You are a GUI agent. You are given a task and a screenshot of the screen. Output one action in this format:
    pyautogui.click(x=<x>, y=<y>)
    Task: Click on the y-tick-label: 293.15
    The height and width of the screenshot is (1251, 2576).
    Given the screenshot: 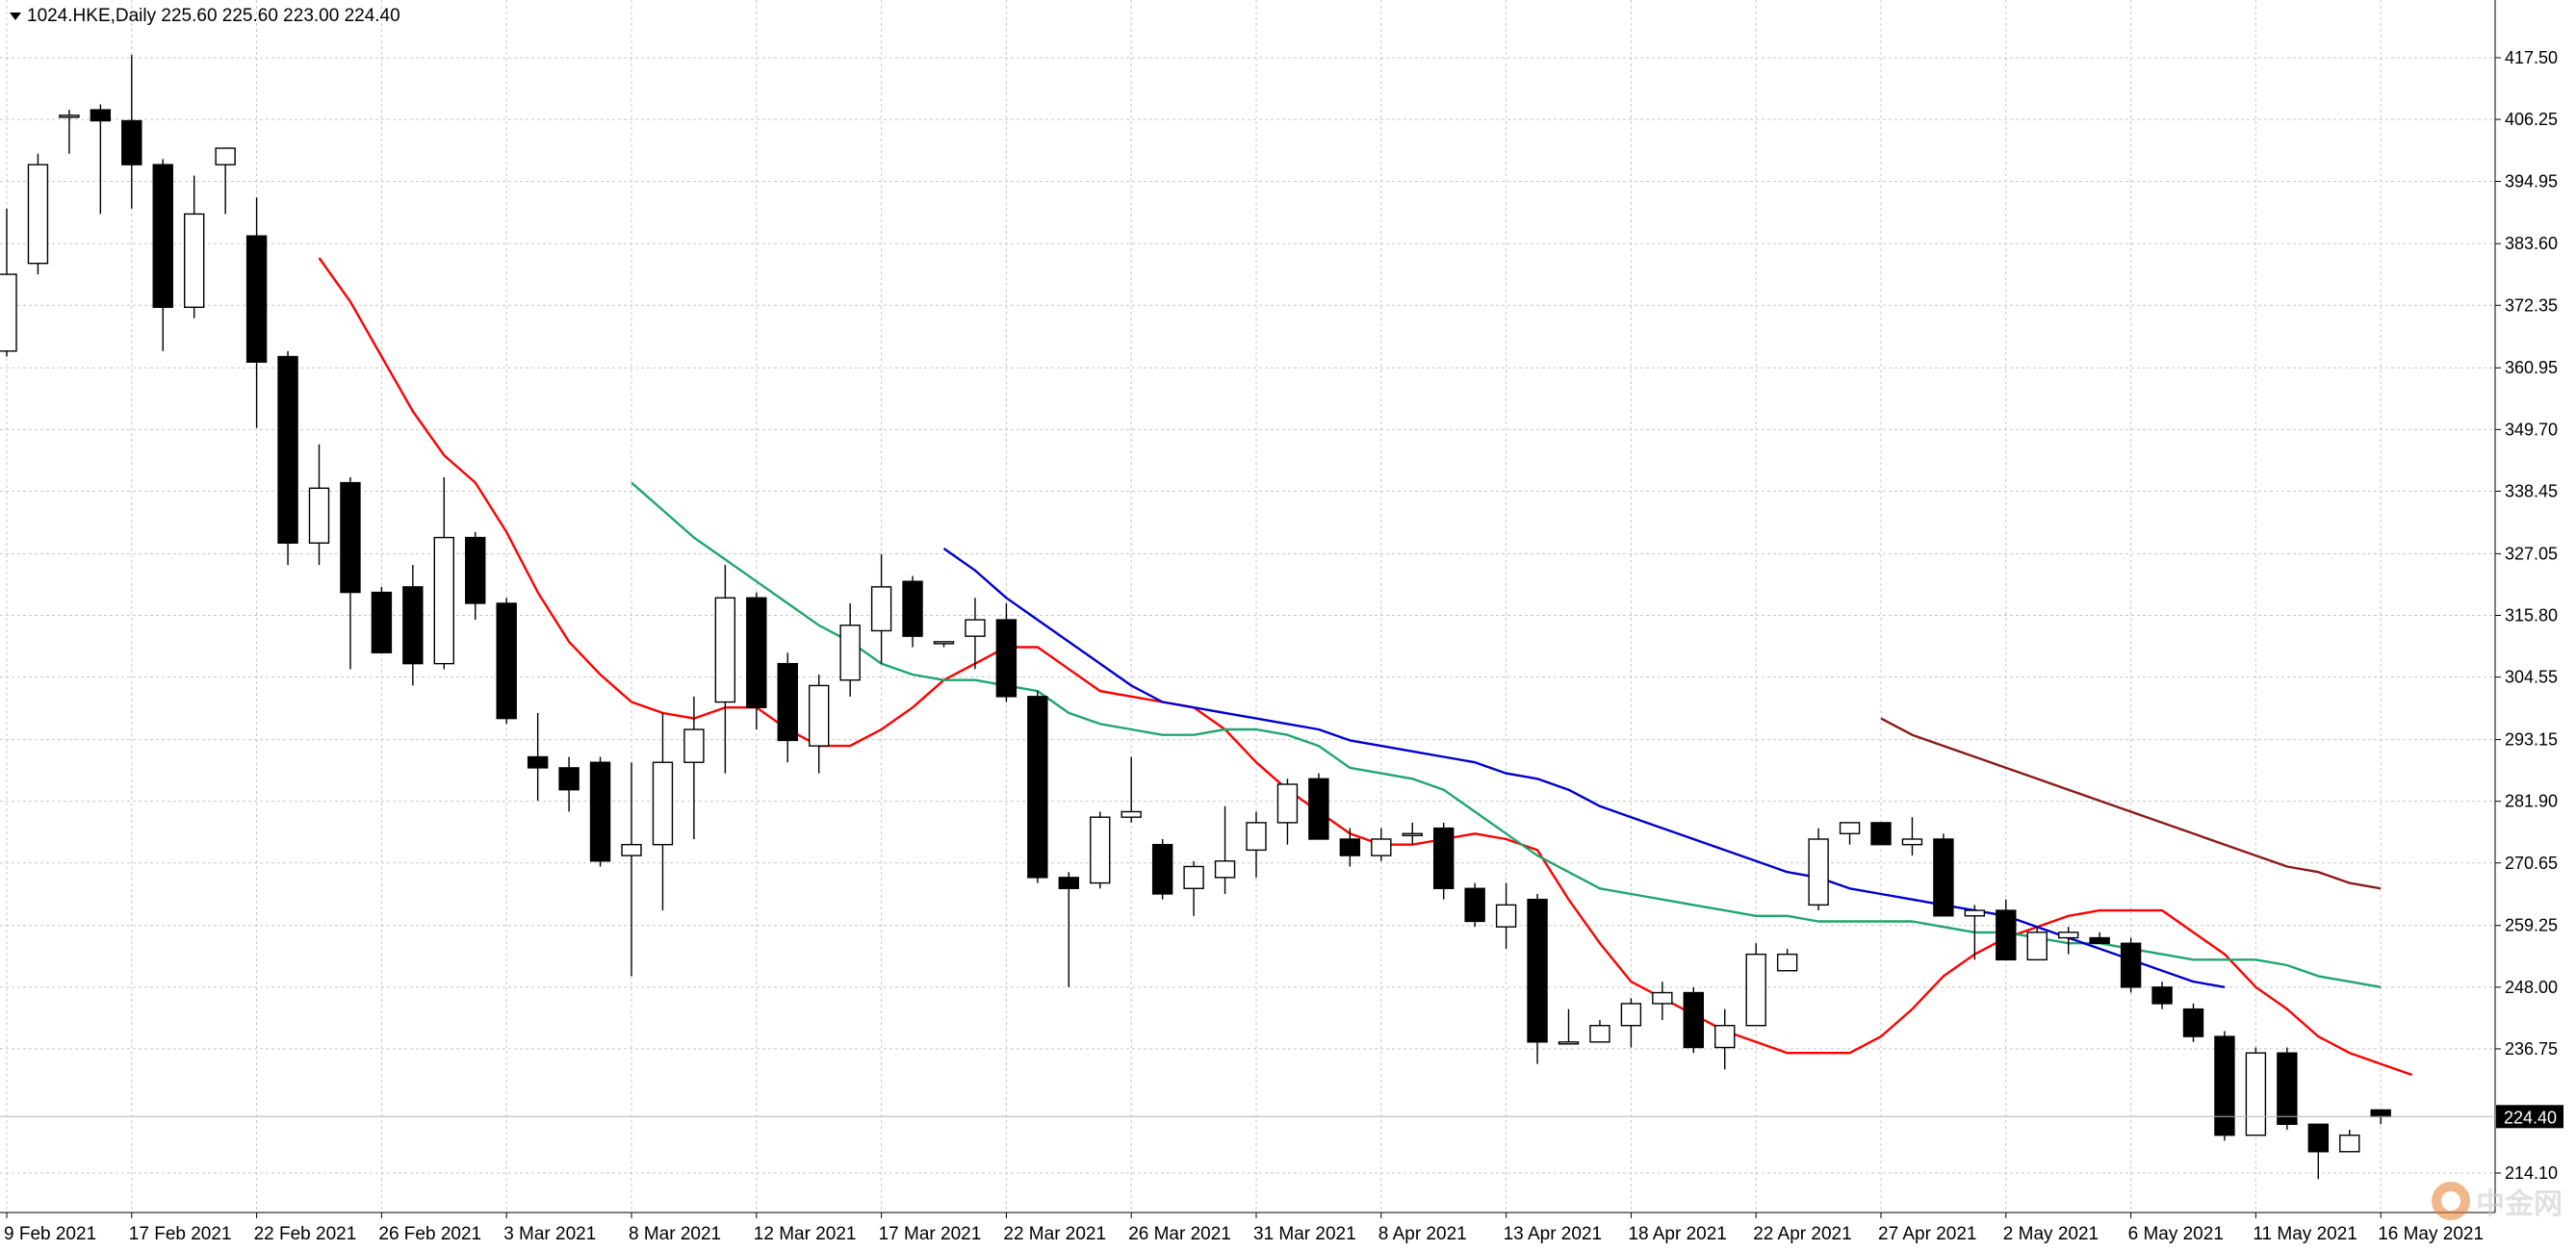 What is the action you would take?
    pyautogui.click(x=2531, y=740)
    